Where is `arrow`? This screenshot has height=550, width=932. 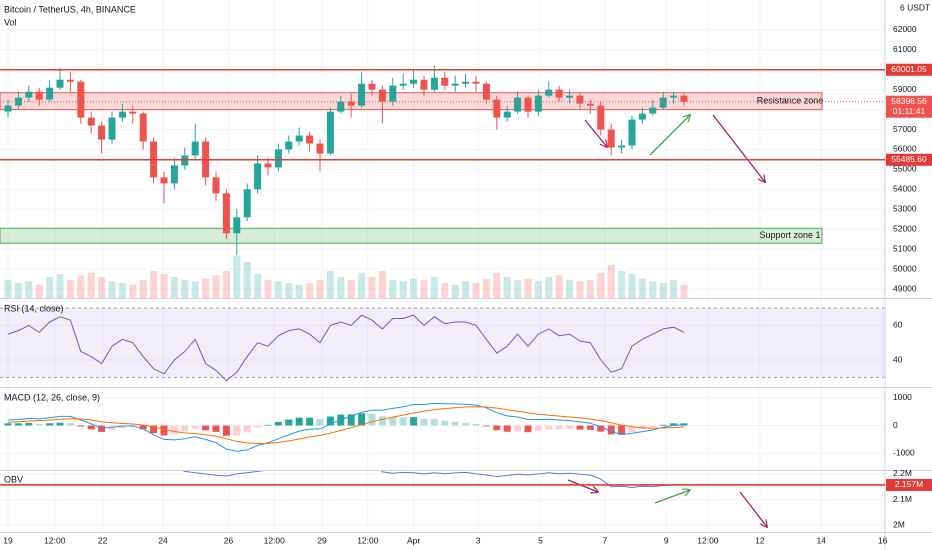
arrow is located at coordinates (753, 509).